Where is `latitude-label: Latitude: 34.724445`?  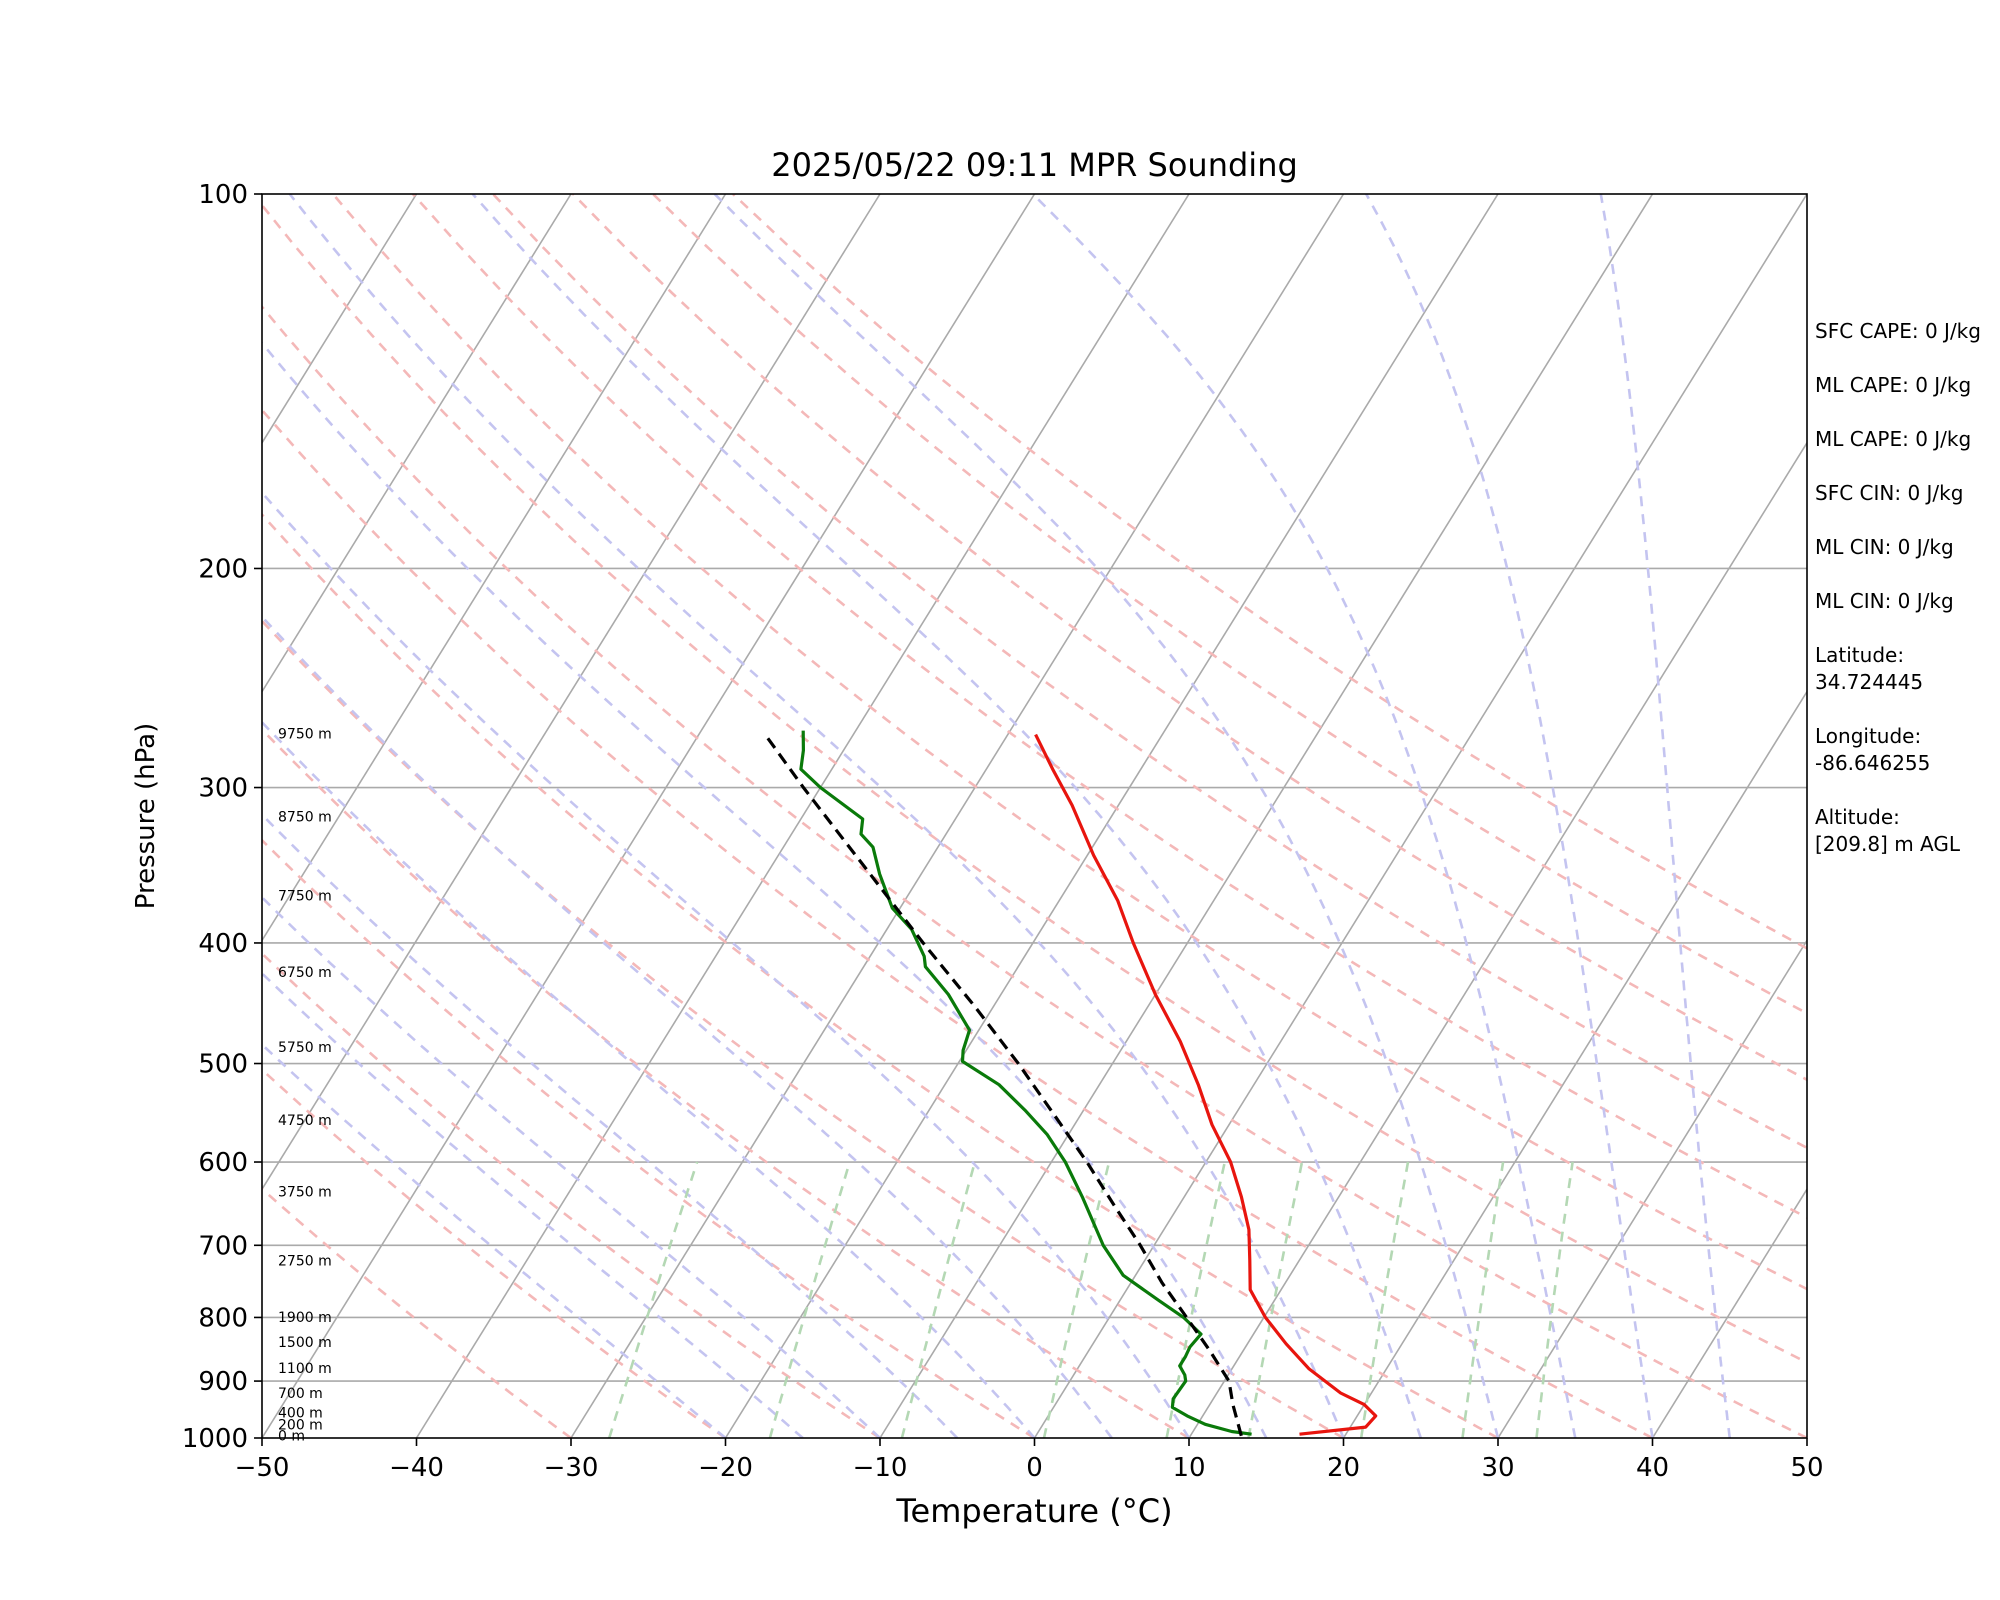
latitude-label: Latitude: 34.724445 is located at coordinates (1869, 668).